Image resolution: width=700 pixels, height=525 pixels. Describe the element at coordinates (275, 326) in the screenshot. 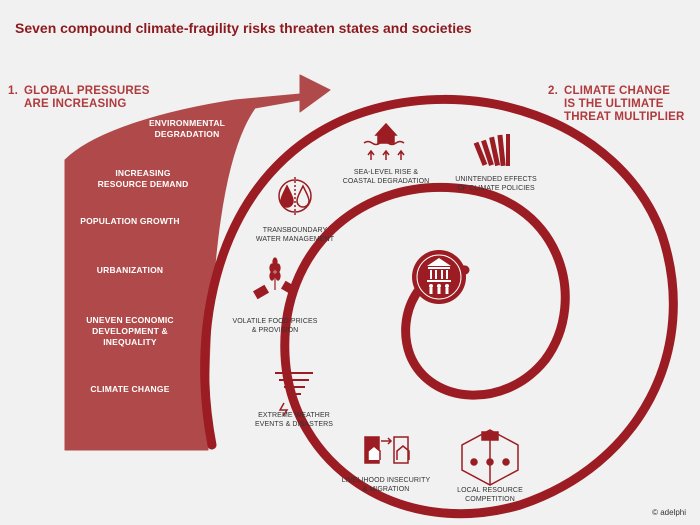

I see `risk-volatile-food-prices: VOLATILE FOOD PRICES & PROVISION` at that location.